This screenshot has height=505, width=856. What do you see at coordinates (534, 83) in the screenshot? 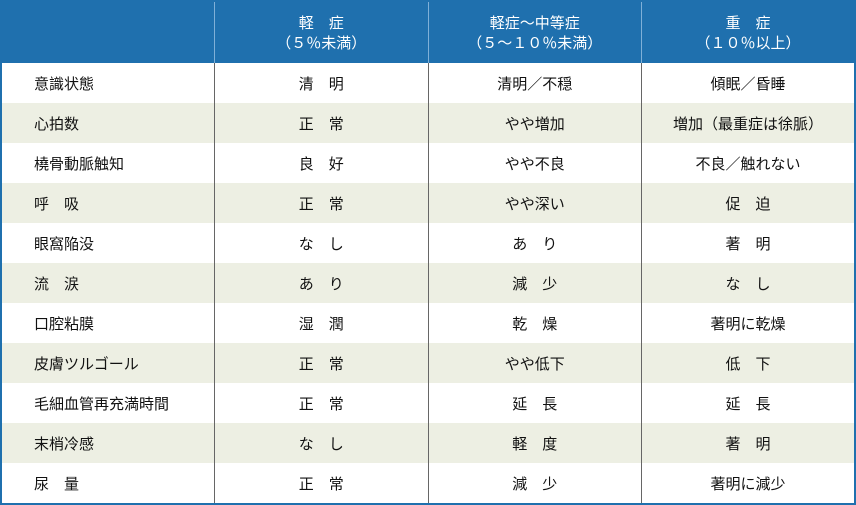
I see `table-cell: 清明／不穏` at bounding box center [534, 83].